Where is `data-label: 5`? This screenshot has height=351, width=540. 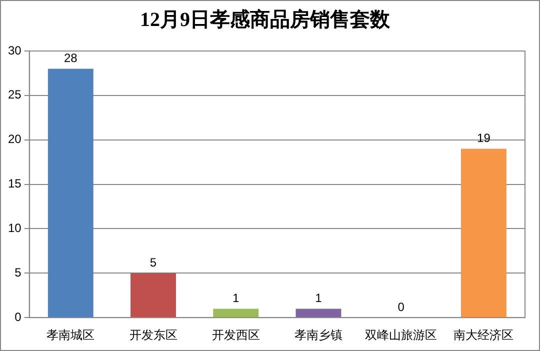
data-label: 5 is located at coordinates (153, 262).